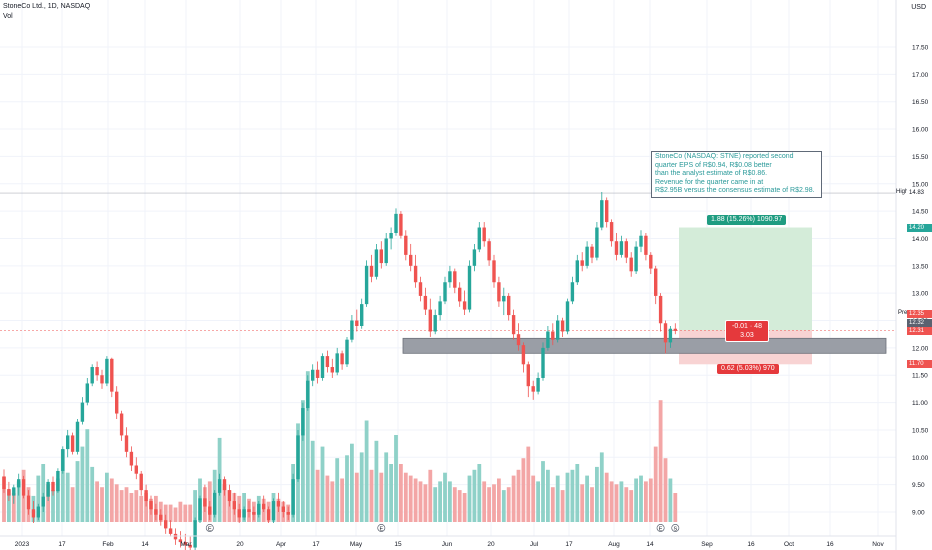 This screenshot has height=550, width=932. Describe the element at coordinates (675, 528) in the screenshot. I see `event-marker-split` at that location.